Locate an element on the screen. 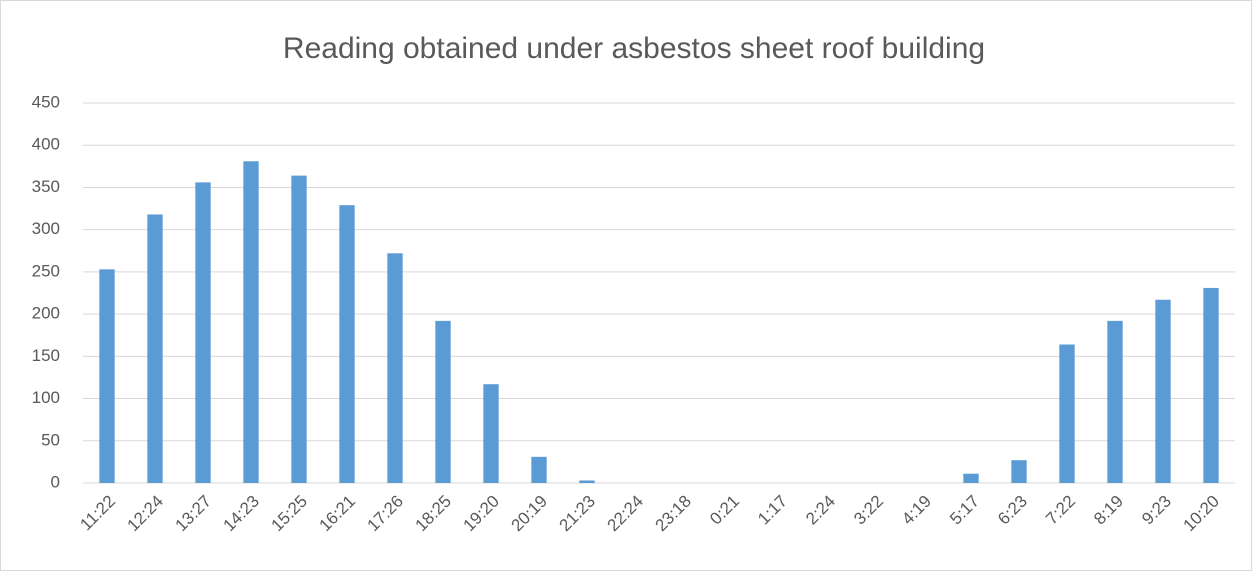  y-tick-label: 100 is located at coordinates (46, 397).